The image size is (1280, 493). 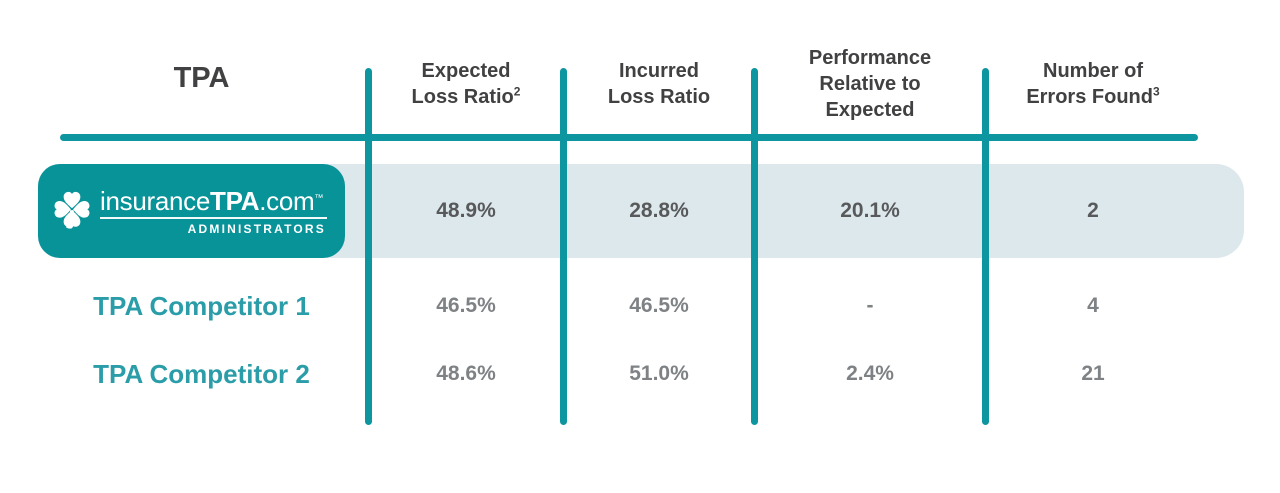 I want to click on cell-expected-competitor-1: 46.5%, so click(x=466, y=305).